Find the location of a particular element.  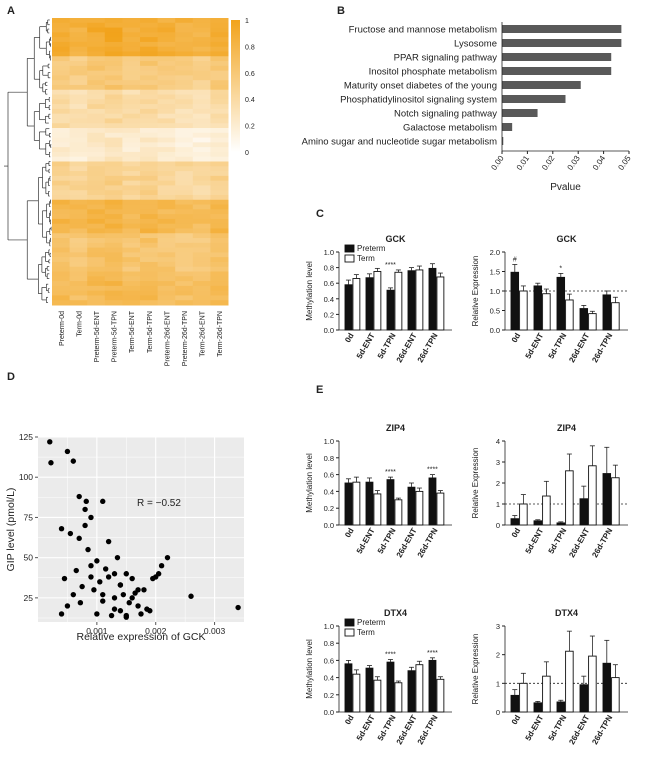

x-tick-label: 0.001 is located at coordinates (97, 631).